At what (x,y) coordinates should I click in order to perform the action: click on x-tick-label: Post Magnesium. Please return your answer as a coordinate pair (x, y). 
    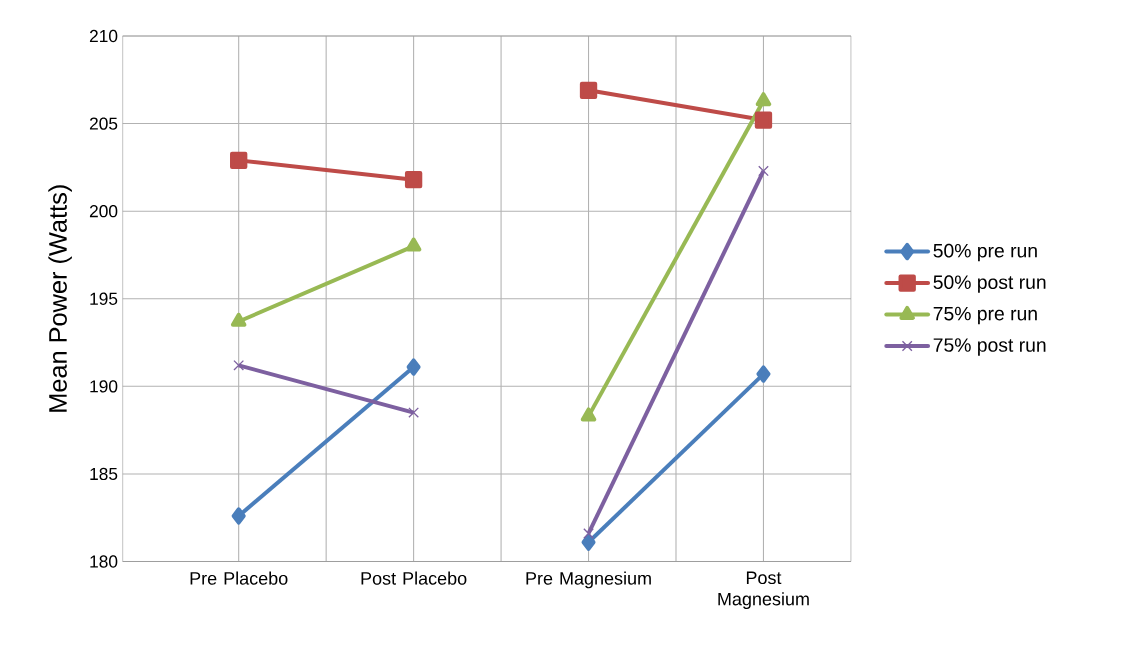
    Looking at the image, I should click on (763, 590).